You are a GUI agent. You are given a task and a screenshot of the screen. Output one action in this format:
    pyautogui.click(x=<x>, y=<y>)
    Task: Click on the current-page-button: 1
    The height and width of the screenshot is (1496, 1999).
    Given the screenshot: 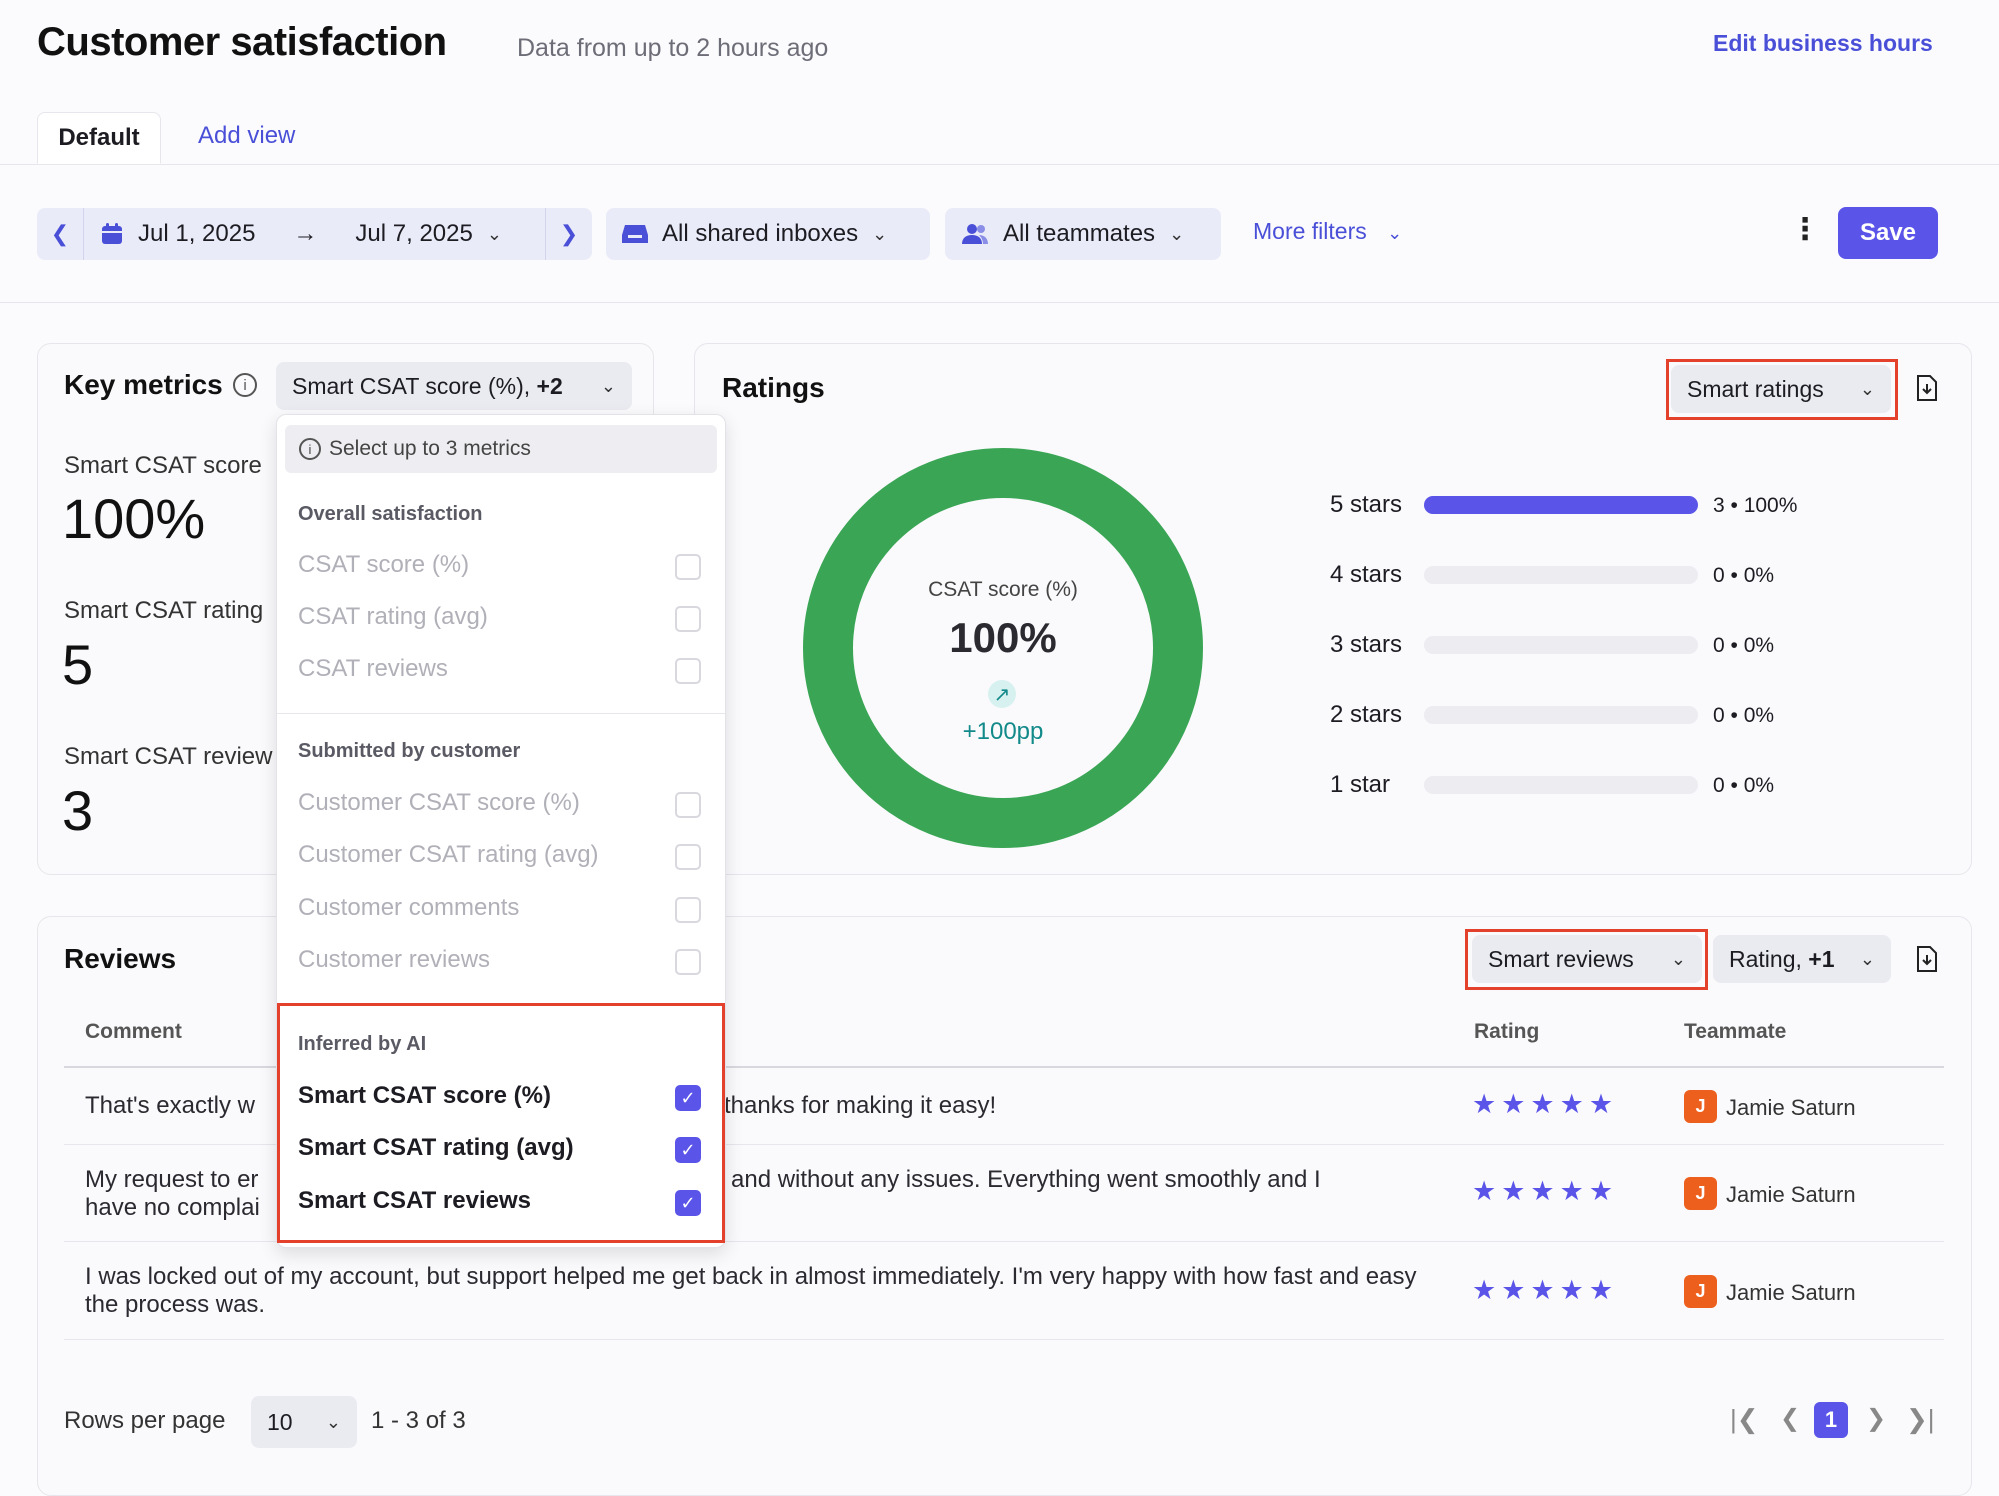 What is the action you would take?
    pyautogui.click(x=1831, y=1420)
    